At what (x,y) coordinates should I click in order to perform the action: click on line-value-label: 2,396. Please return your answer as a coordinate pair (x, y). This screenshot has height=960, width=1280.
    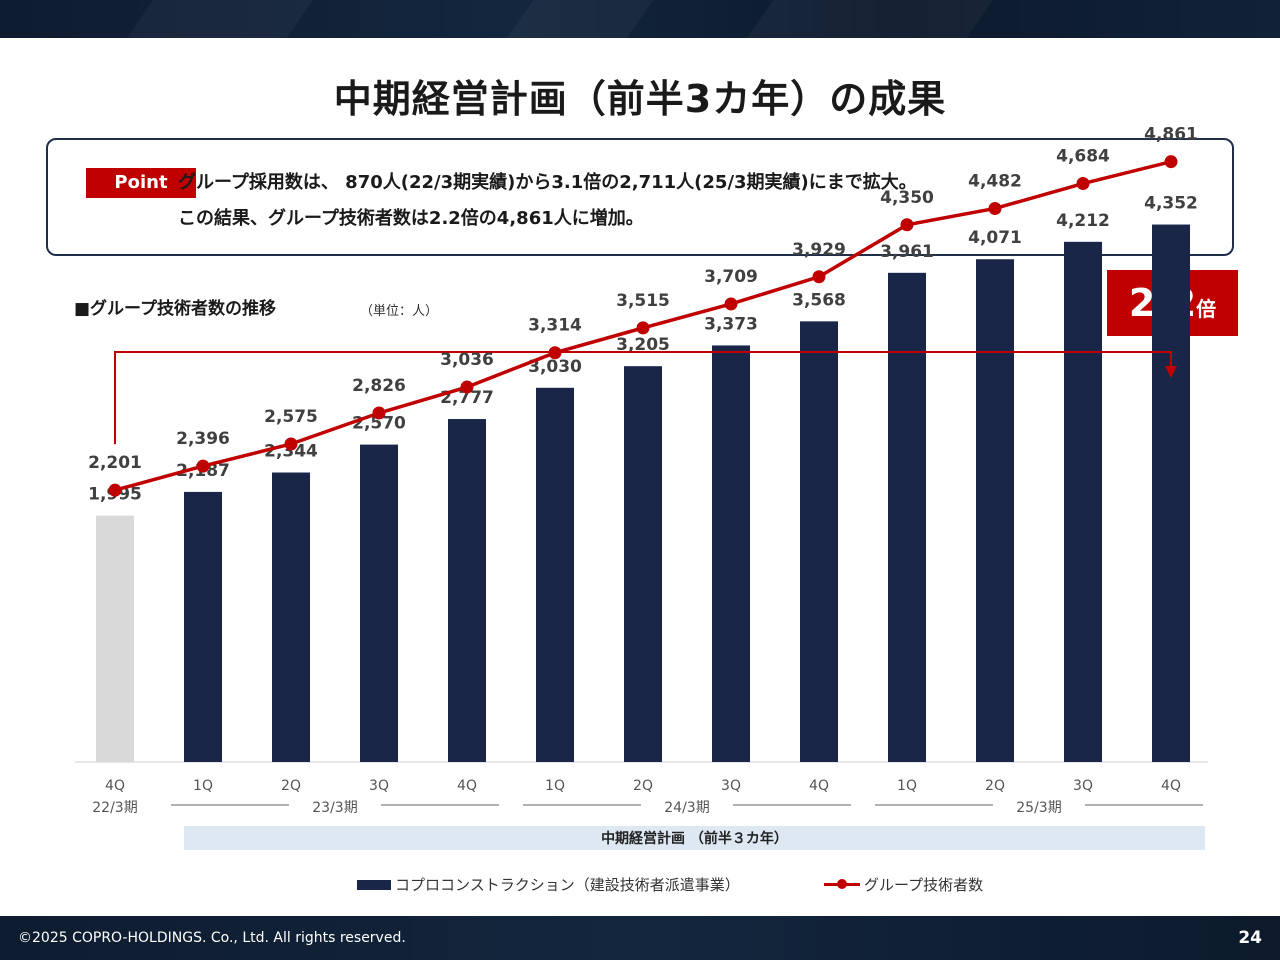
    Looking at the image, I should click on (203, 439).